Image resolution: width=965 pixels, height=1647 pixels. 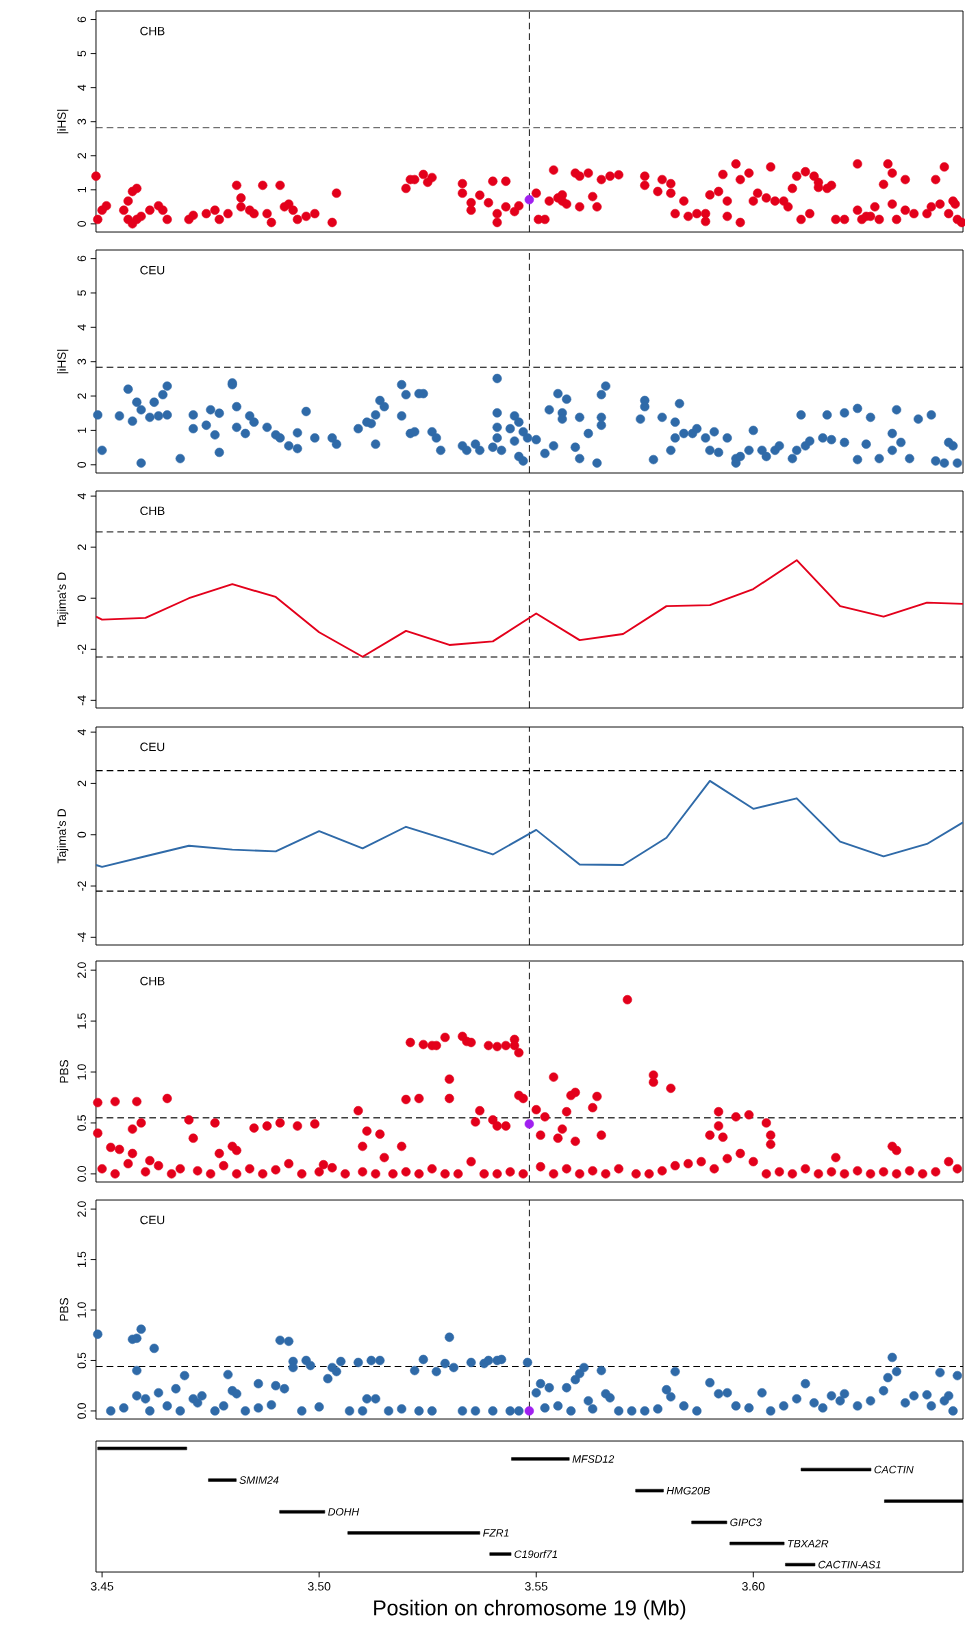 What do you see at coordinates (746, 1522) in the screenshot?
I see `y-tick-label: GIPC3` at bounding box center [746, 1522].